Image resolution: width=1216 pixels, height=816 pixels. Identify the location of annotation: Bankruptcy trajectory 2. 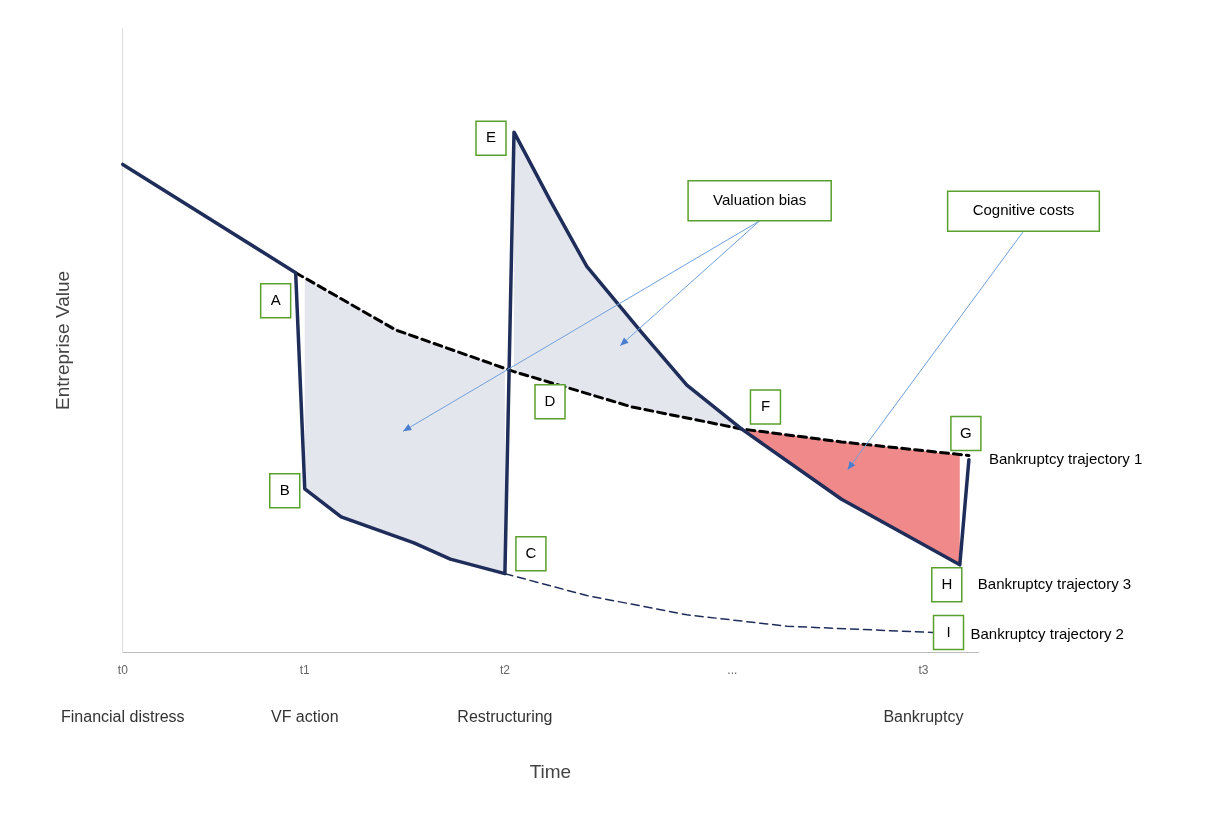
(1047, 633).